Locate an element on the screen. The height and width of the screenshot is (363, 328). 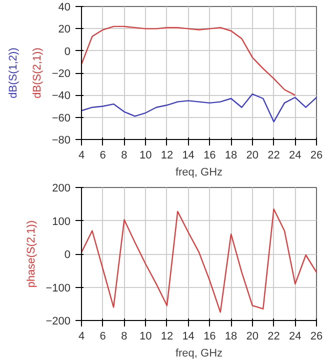
y-tick-label: −60 is located at coordinates (61, 118).